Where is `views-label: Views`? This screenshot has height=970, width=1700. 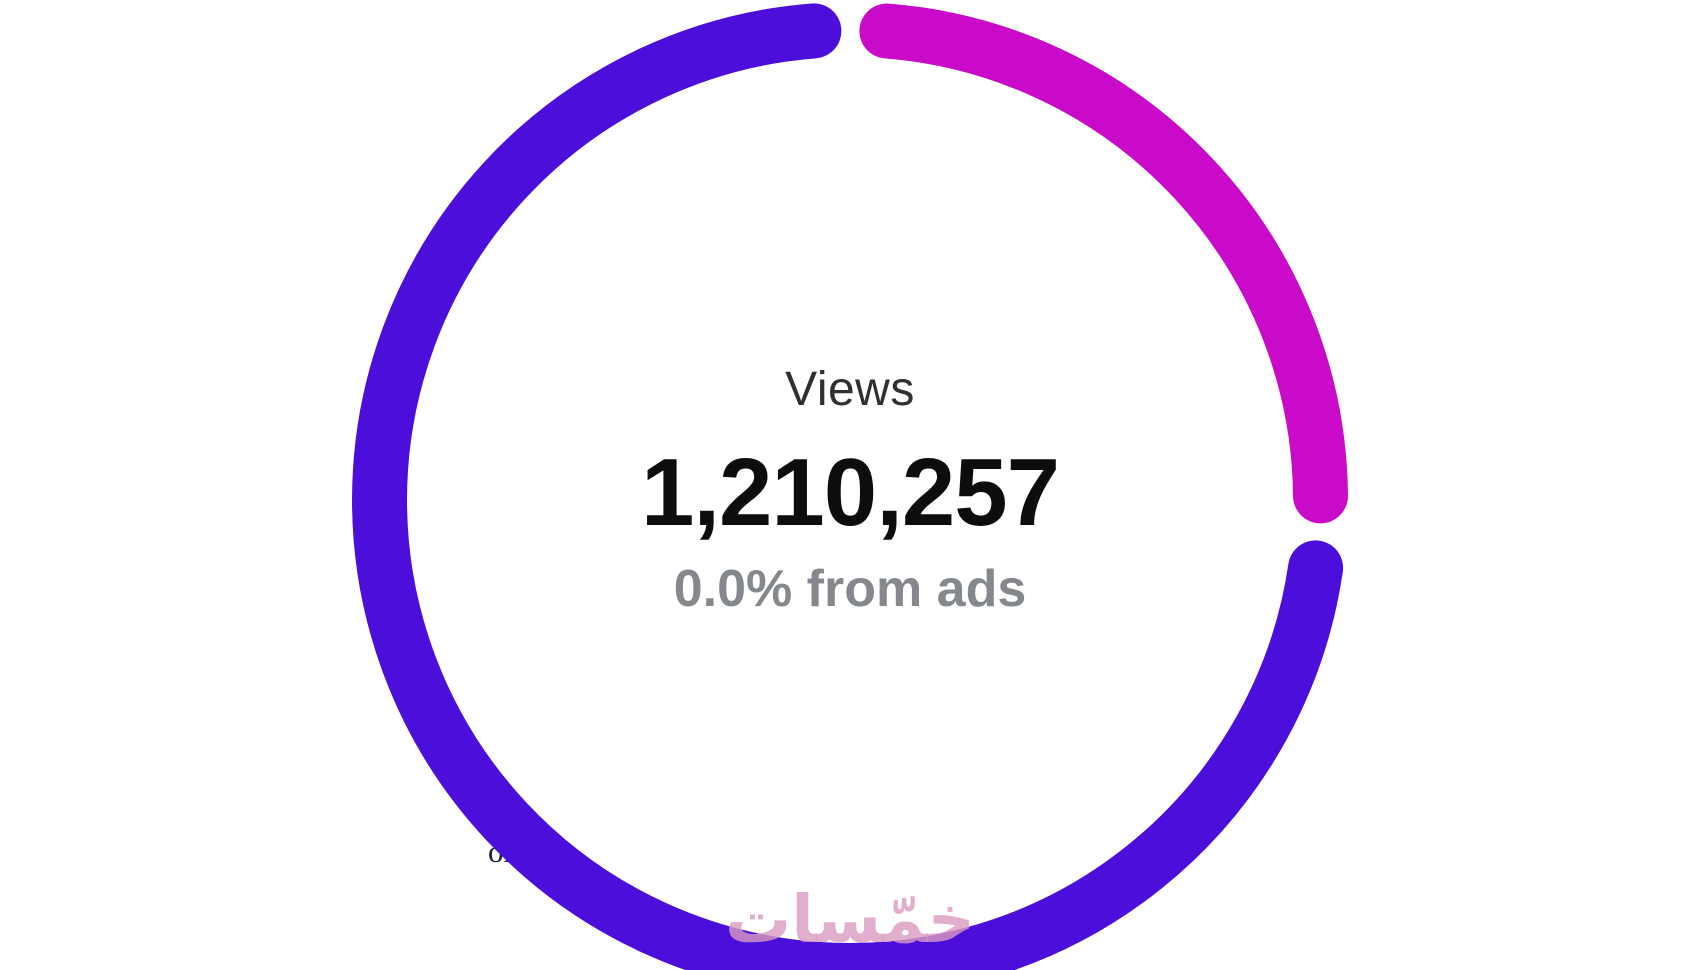
views-label: Views is located at coordinates (850, 389).